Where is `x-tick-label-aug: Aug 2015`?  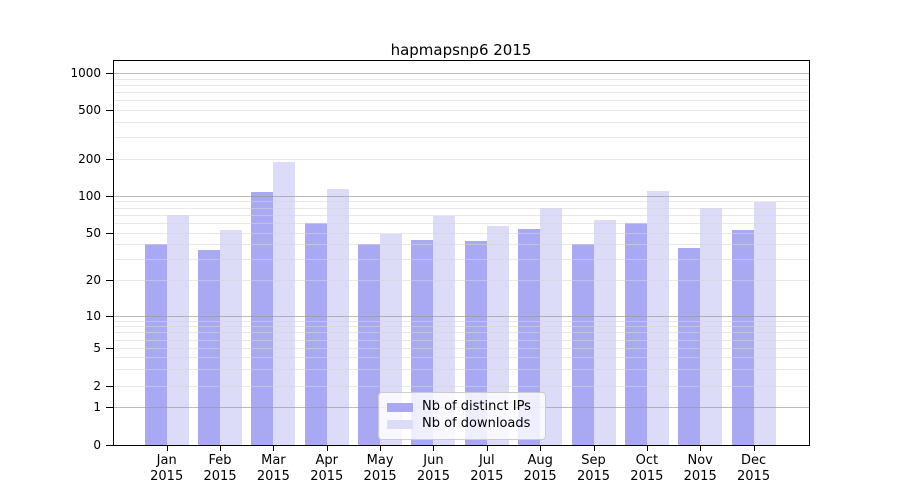 x-tick-label-aug: Aug 2015 is located at coordinates (540, 468).